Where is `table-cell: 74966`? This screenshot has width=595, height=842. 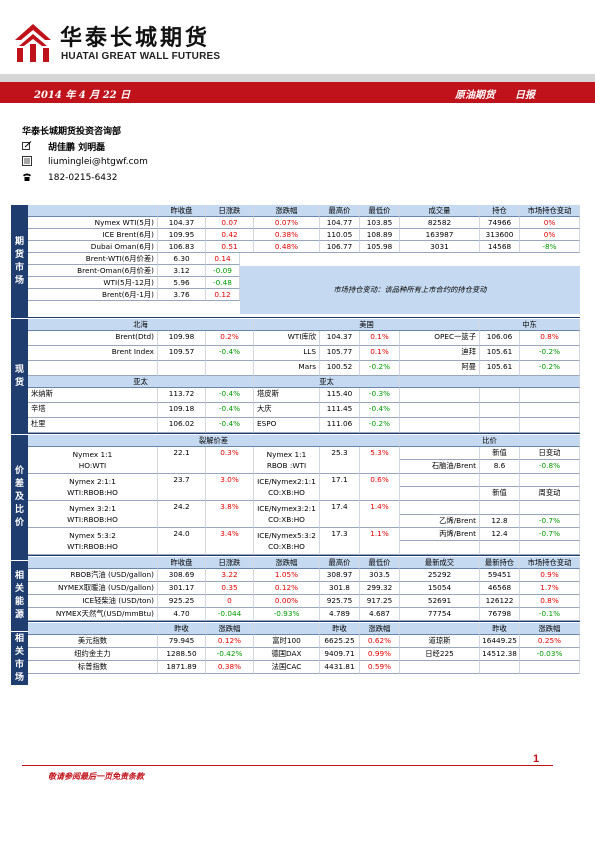 table-cell: 74966 is located at coordinates (500, 223).